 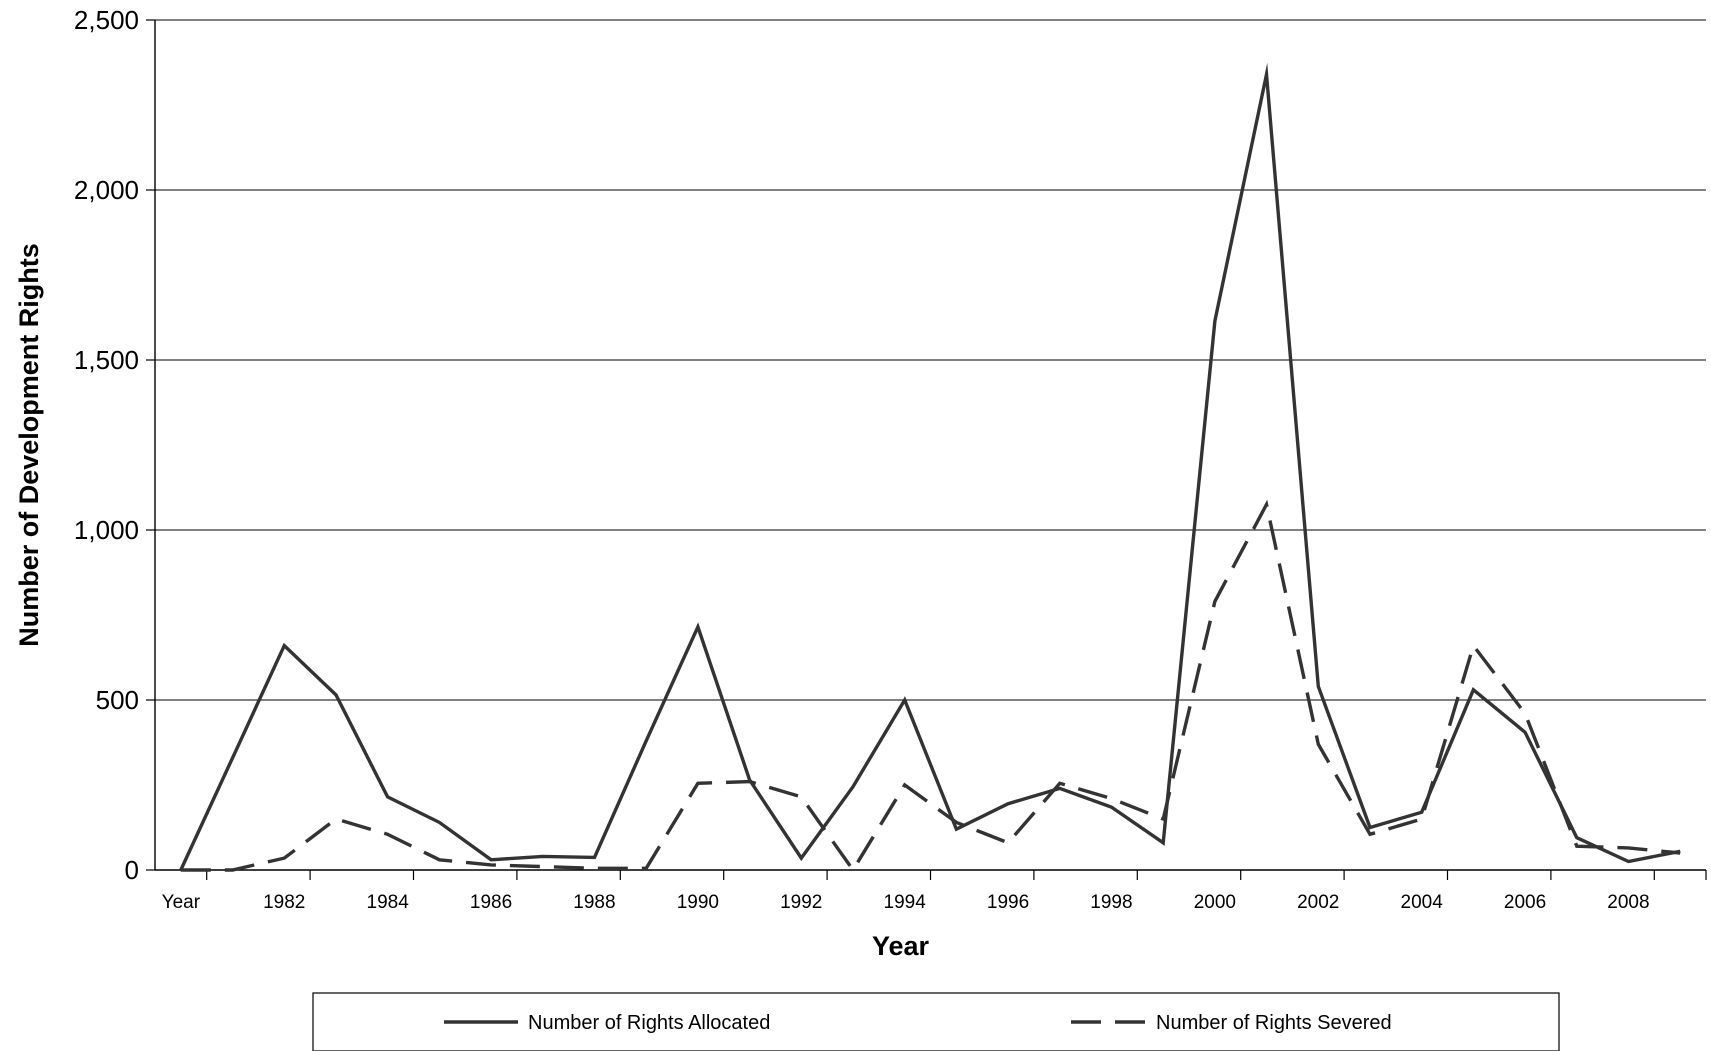 I want to click on x-tick-label: 2008, so click(x=1628, y=902).